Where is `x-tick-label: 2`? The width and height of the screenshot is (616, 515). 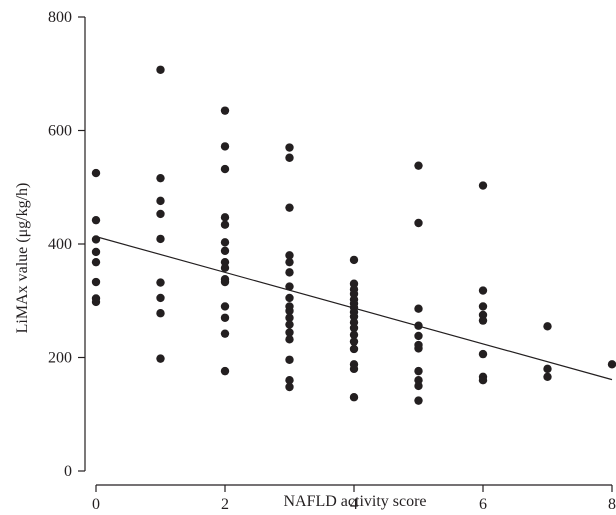
x-tick-label: 2 is located at coordinates (225, 504).